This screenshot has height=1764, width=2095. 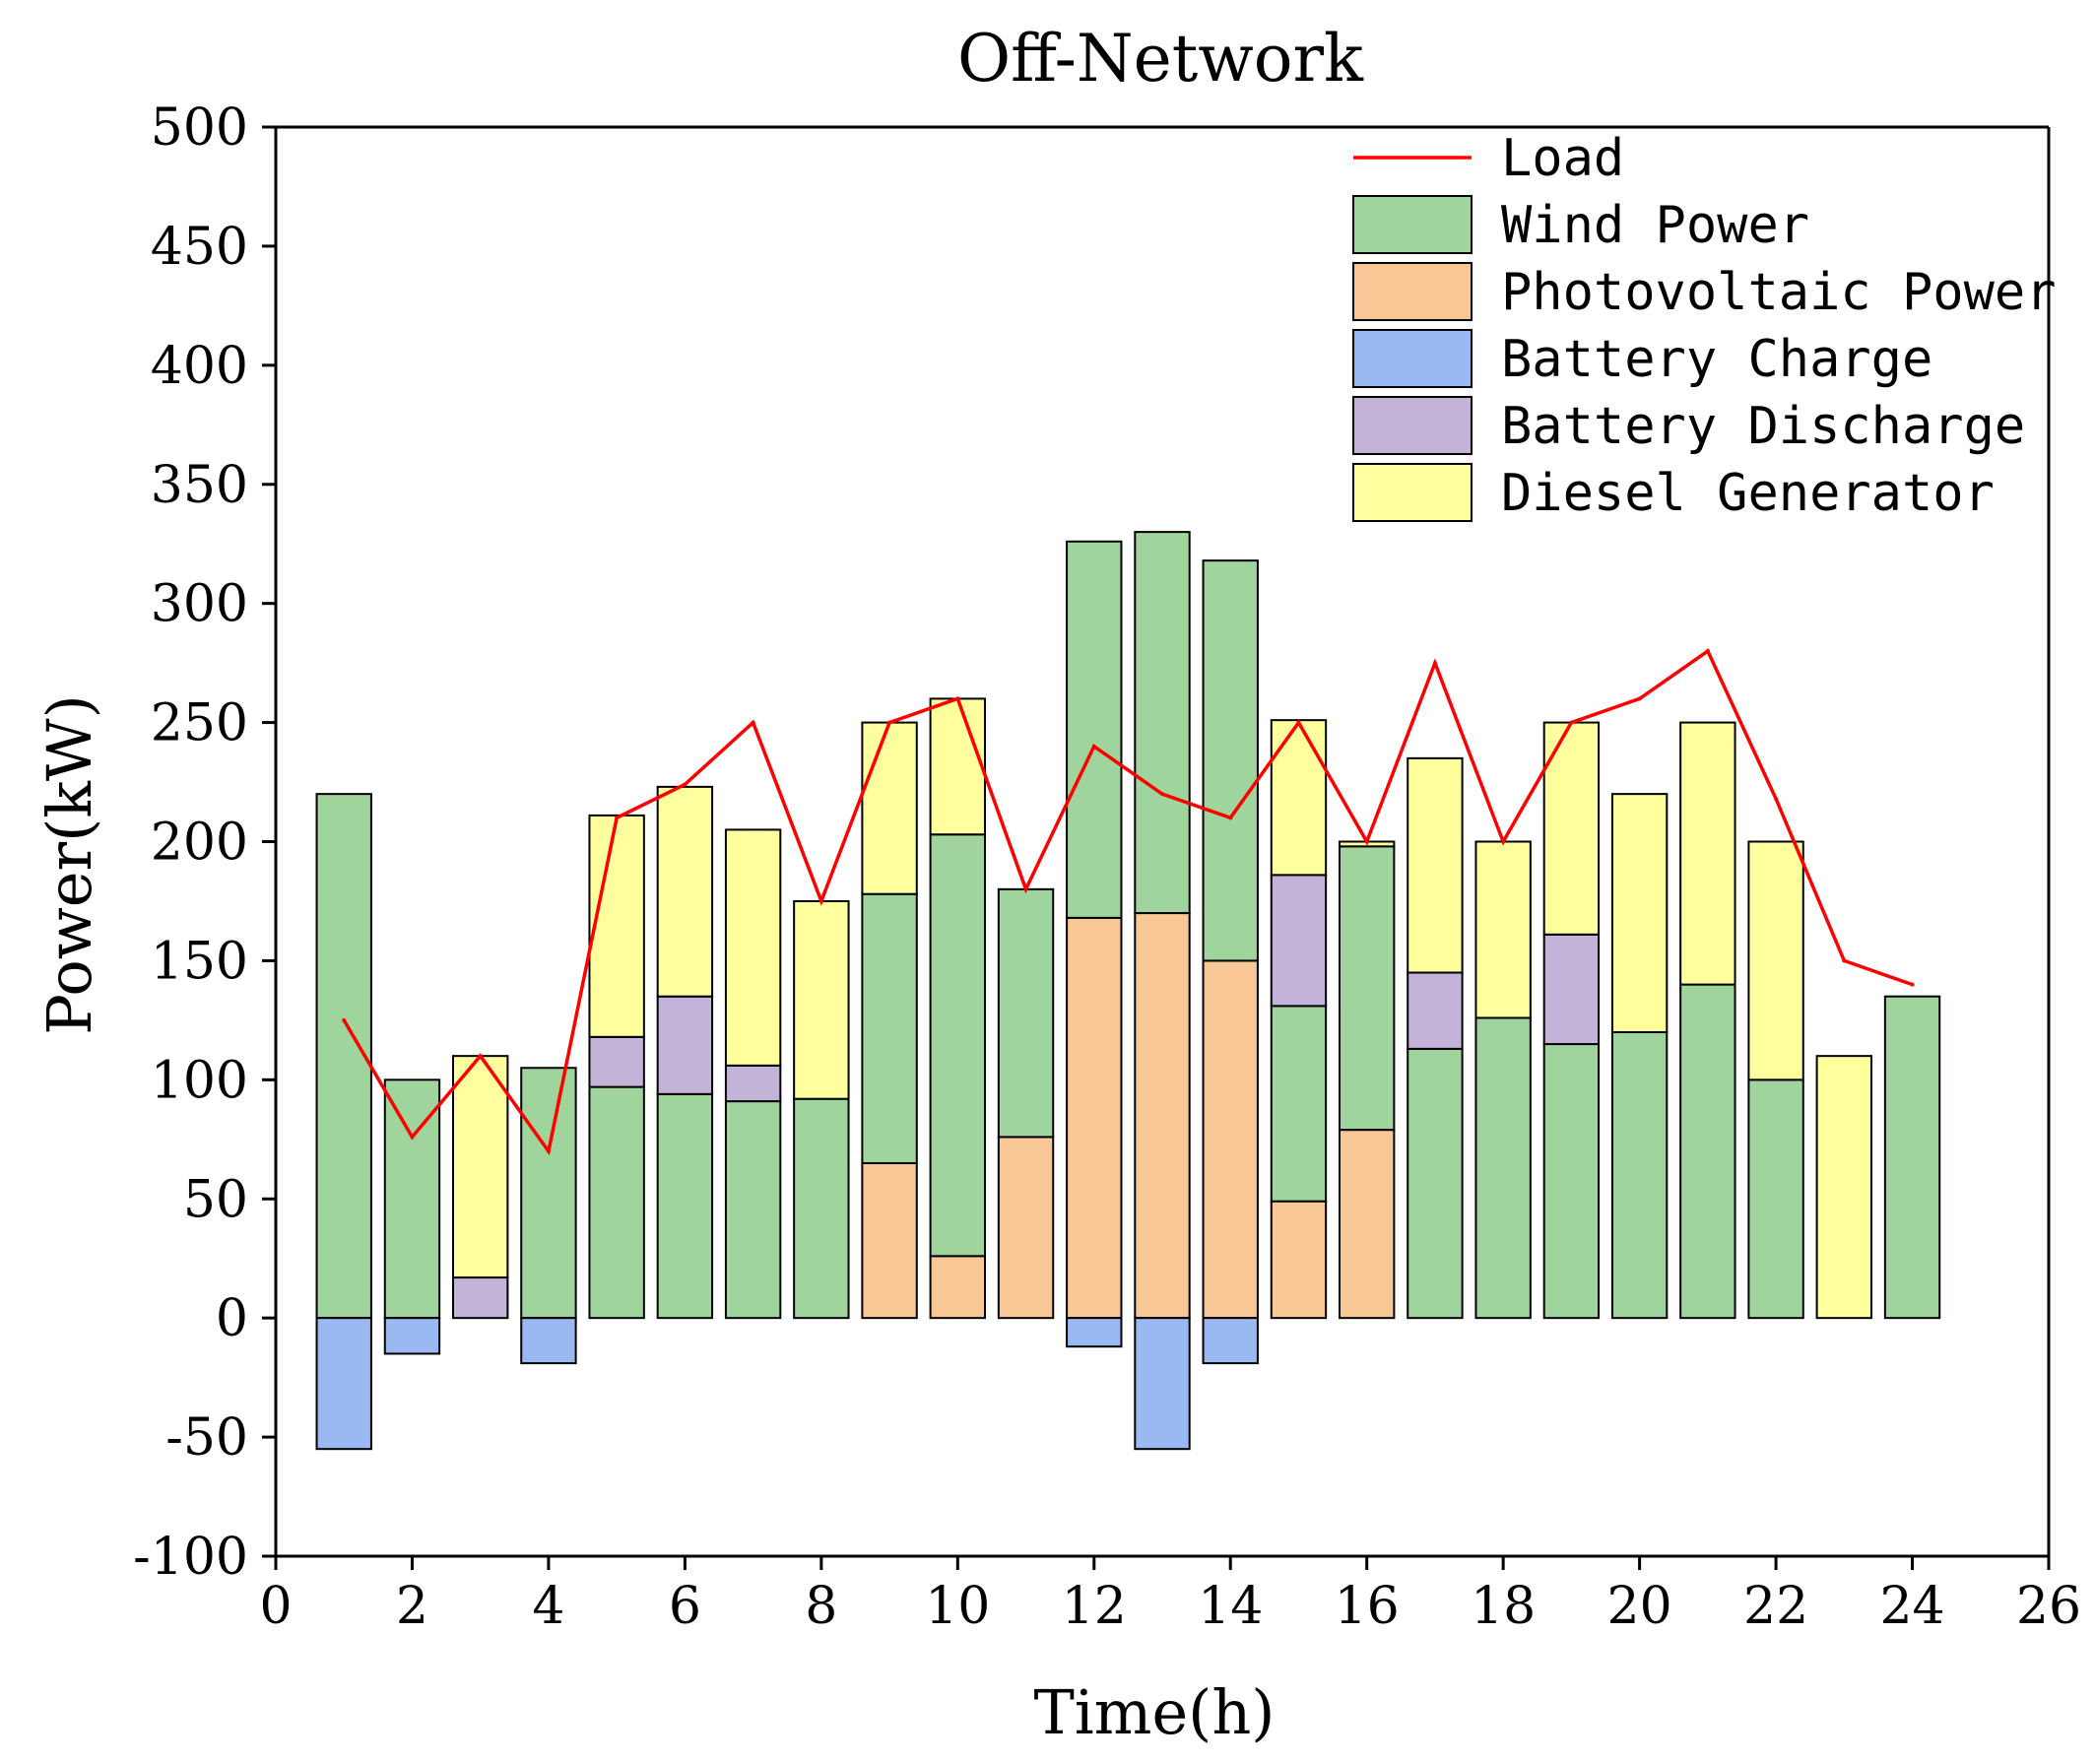 What do you see at coordinates (1717, 360) in the screenshot?
I see `legend-label-battery-charge: Battery Charge` at bounding box center [1717, 360].